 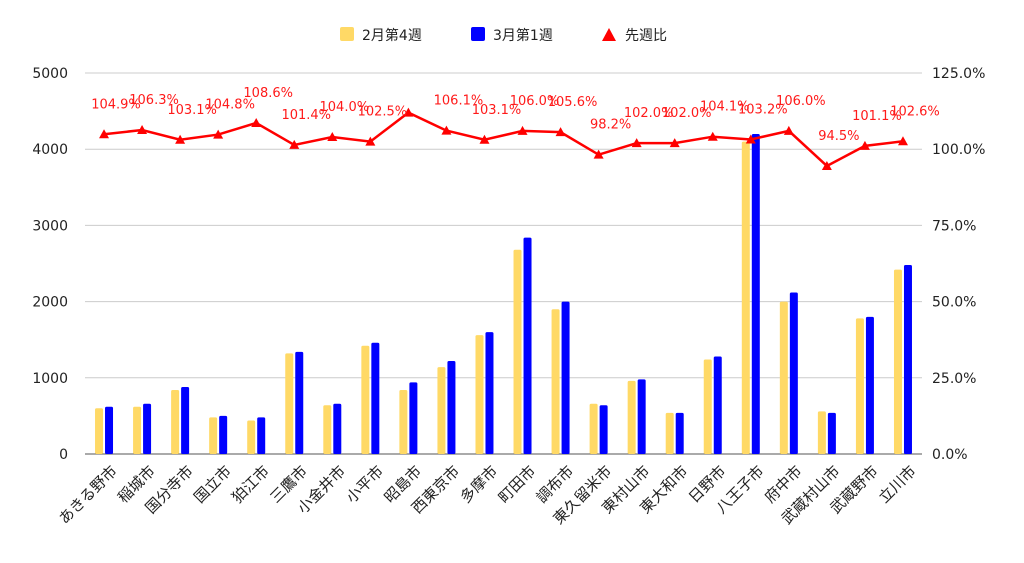 I want to click on legend-label-series-1: 2月第4週, so click(x=392, y=35).